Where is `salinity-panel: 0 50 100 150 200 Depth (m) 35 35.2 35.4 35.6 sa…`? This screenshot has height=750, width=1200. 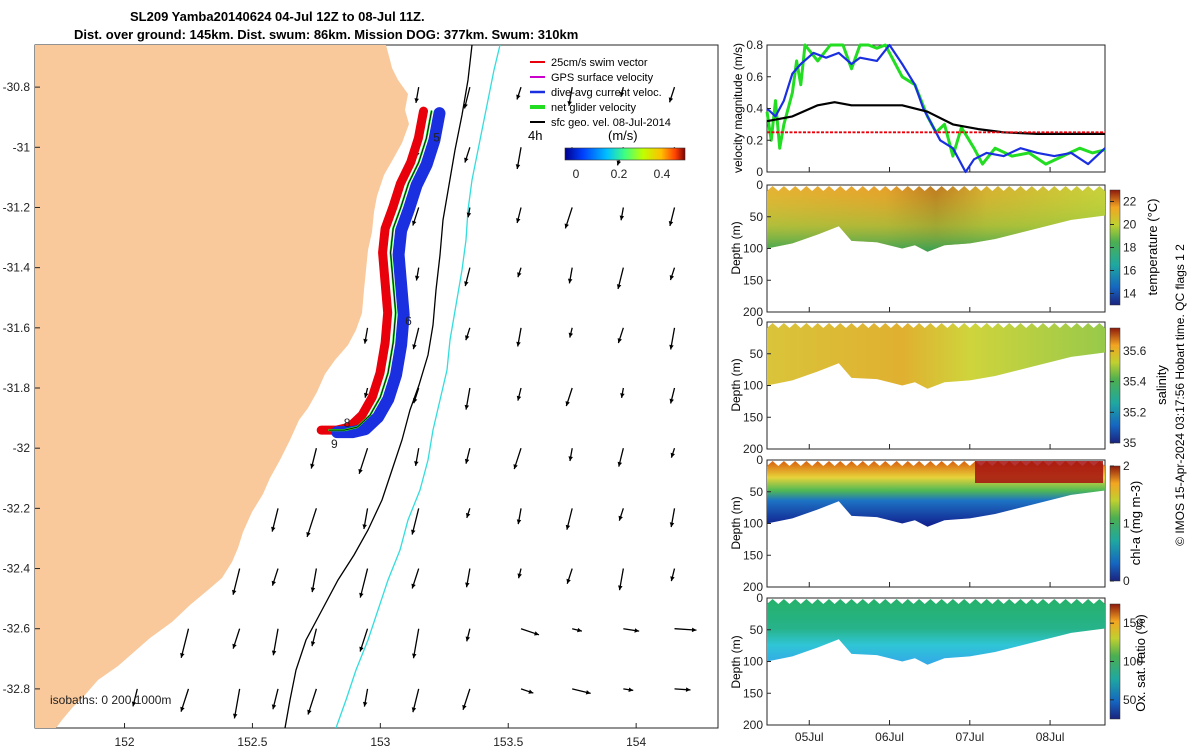 salinity-panel: 0 50 100 150 200 Depth (m) 35 35.2 35.4 35.6 sa… is located at coordinates (949, 385).